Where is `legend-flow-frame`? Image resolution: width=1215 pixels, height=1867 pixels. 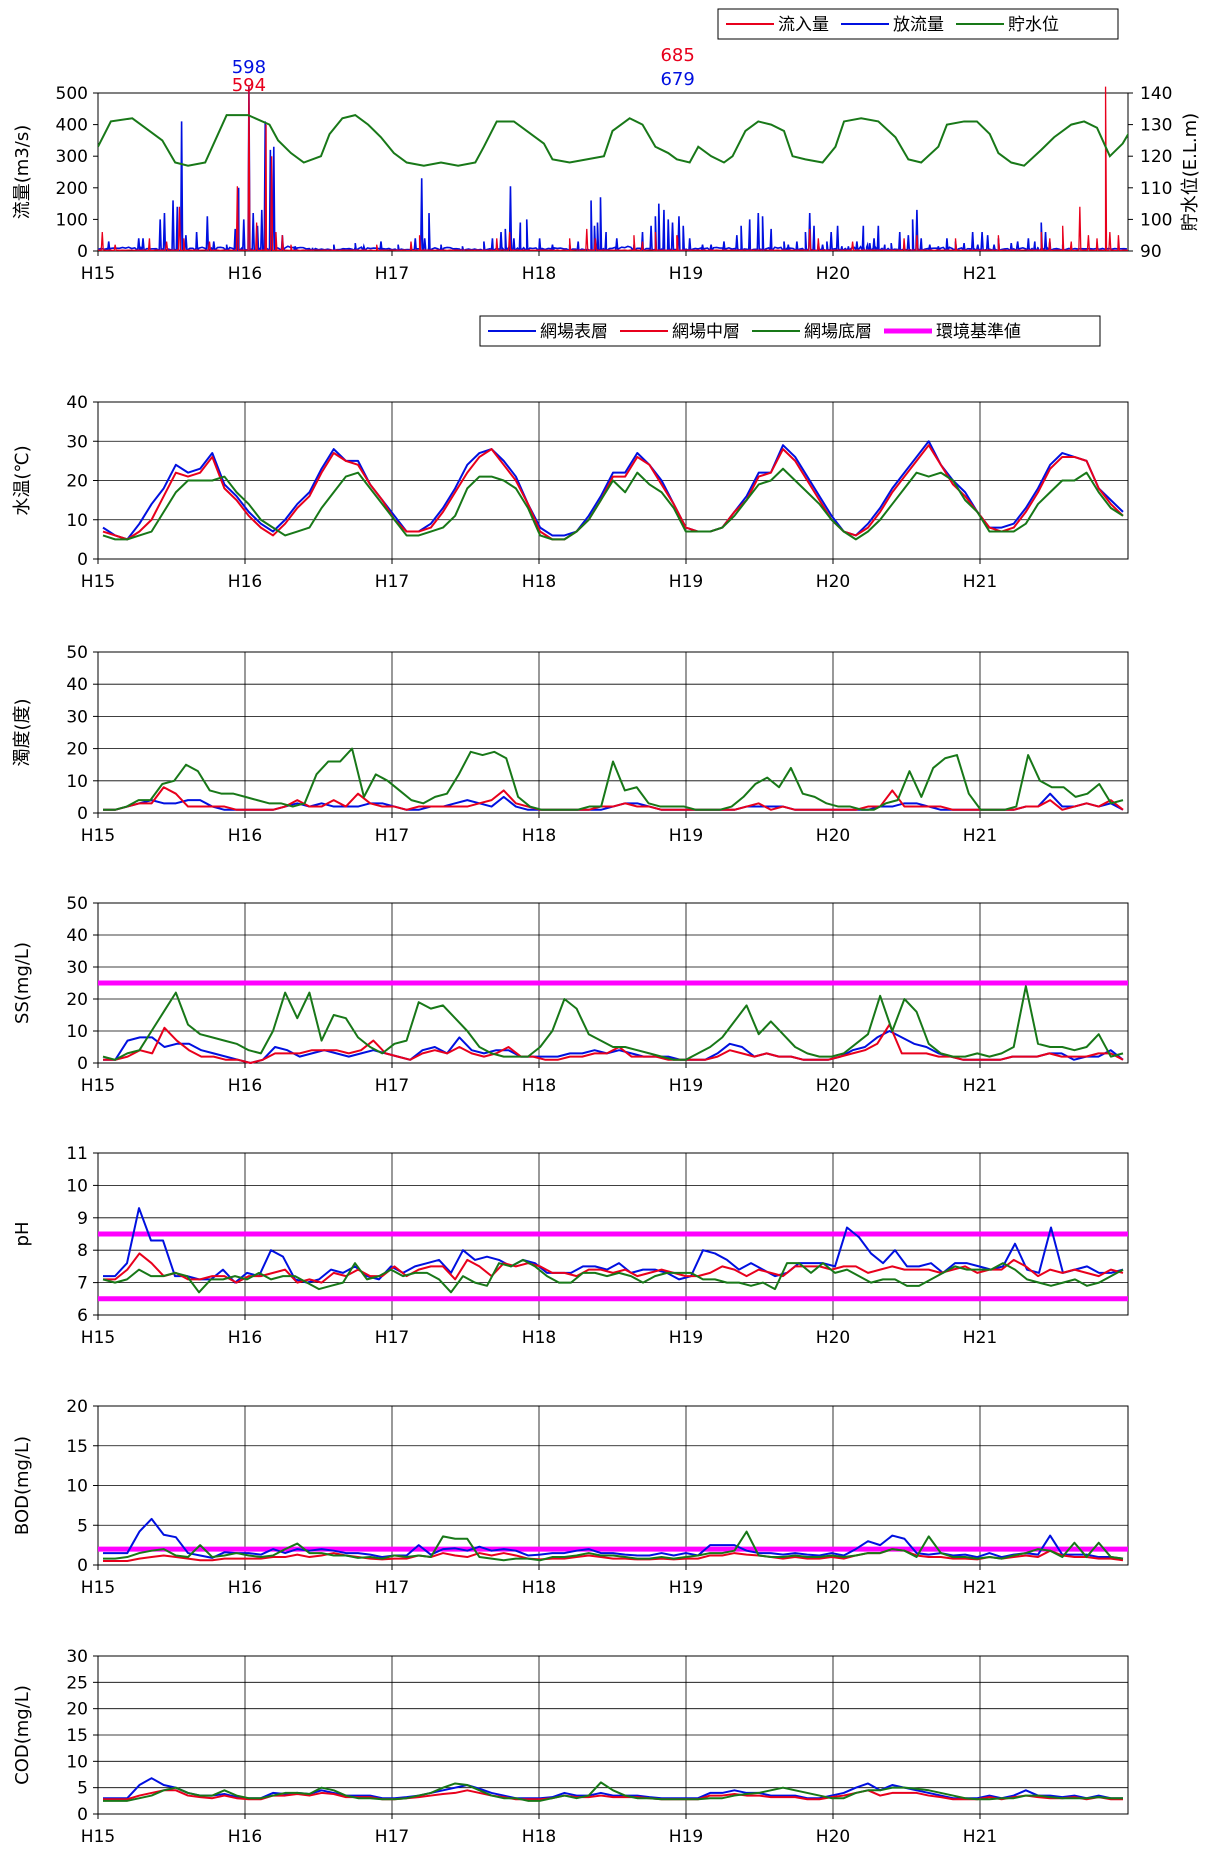
legend-flow-frame is located at coordinates (918, 24).